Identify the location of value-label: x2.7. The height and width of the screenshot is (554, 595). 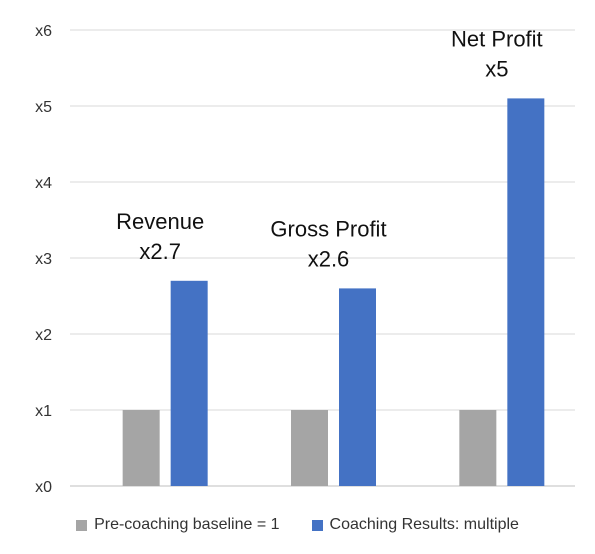
(160, 251).